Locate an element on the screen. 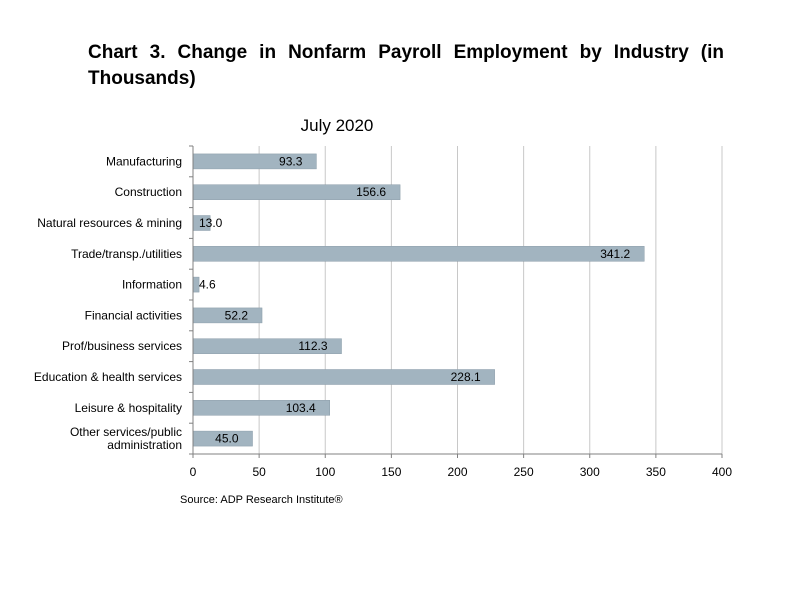 The image size is (800, 600). category-label: Other services/public administration is located at coordinates (126, 438).